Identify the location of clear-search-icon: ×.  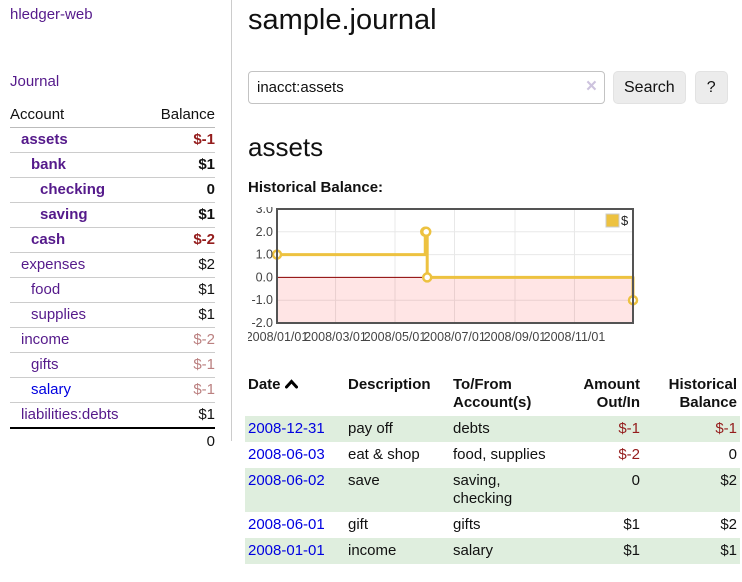
(591, 86).